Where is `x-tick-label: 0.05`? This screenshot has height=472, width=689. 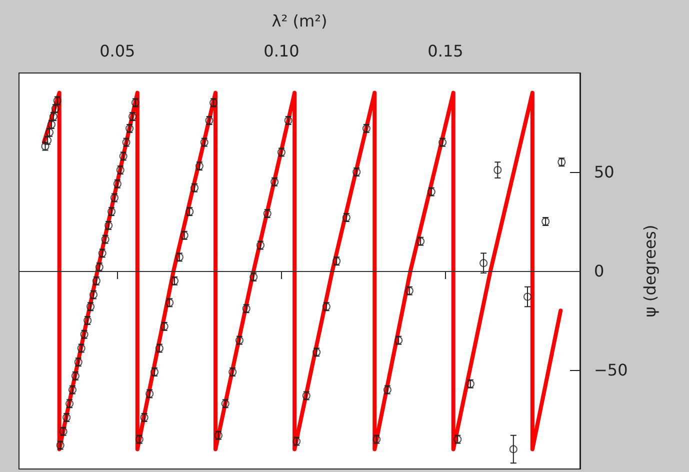
x-tick-label: 0.05 is located at coordinates (118, 51).